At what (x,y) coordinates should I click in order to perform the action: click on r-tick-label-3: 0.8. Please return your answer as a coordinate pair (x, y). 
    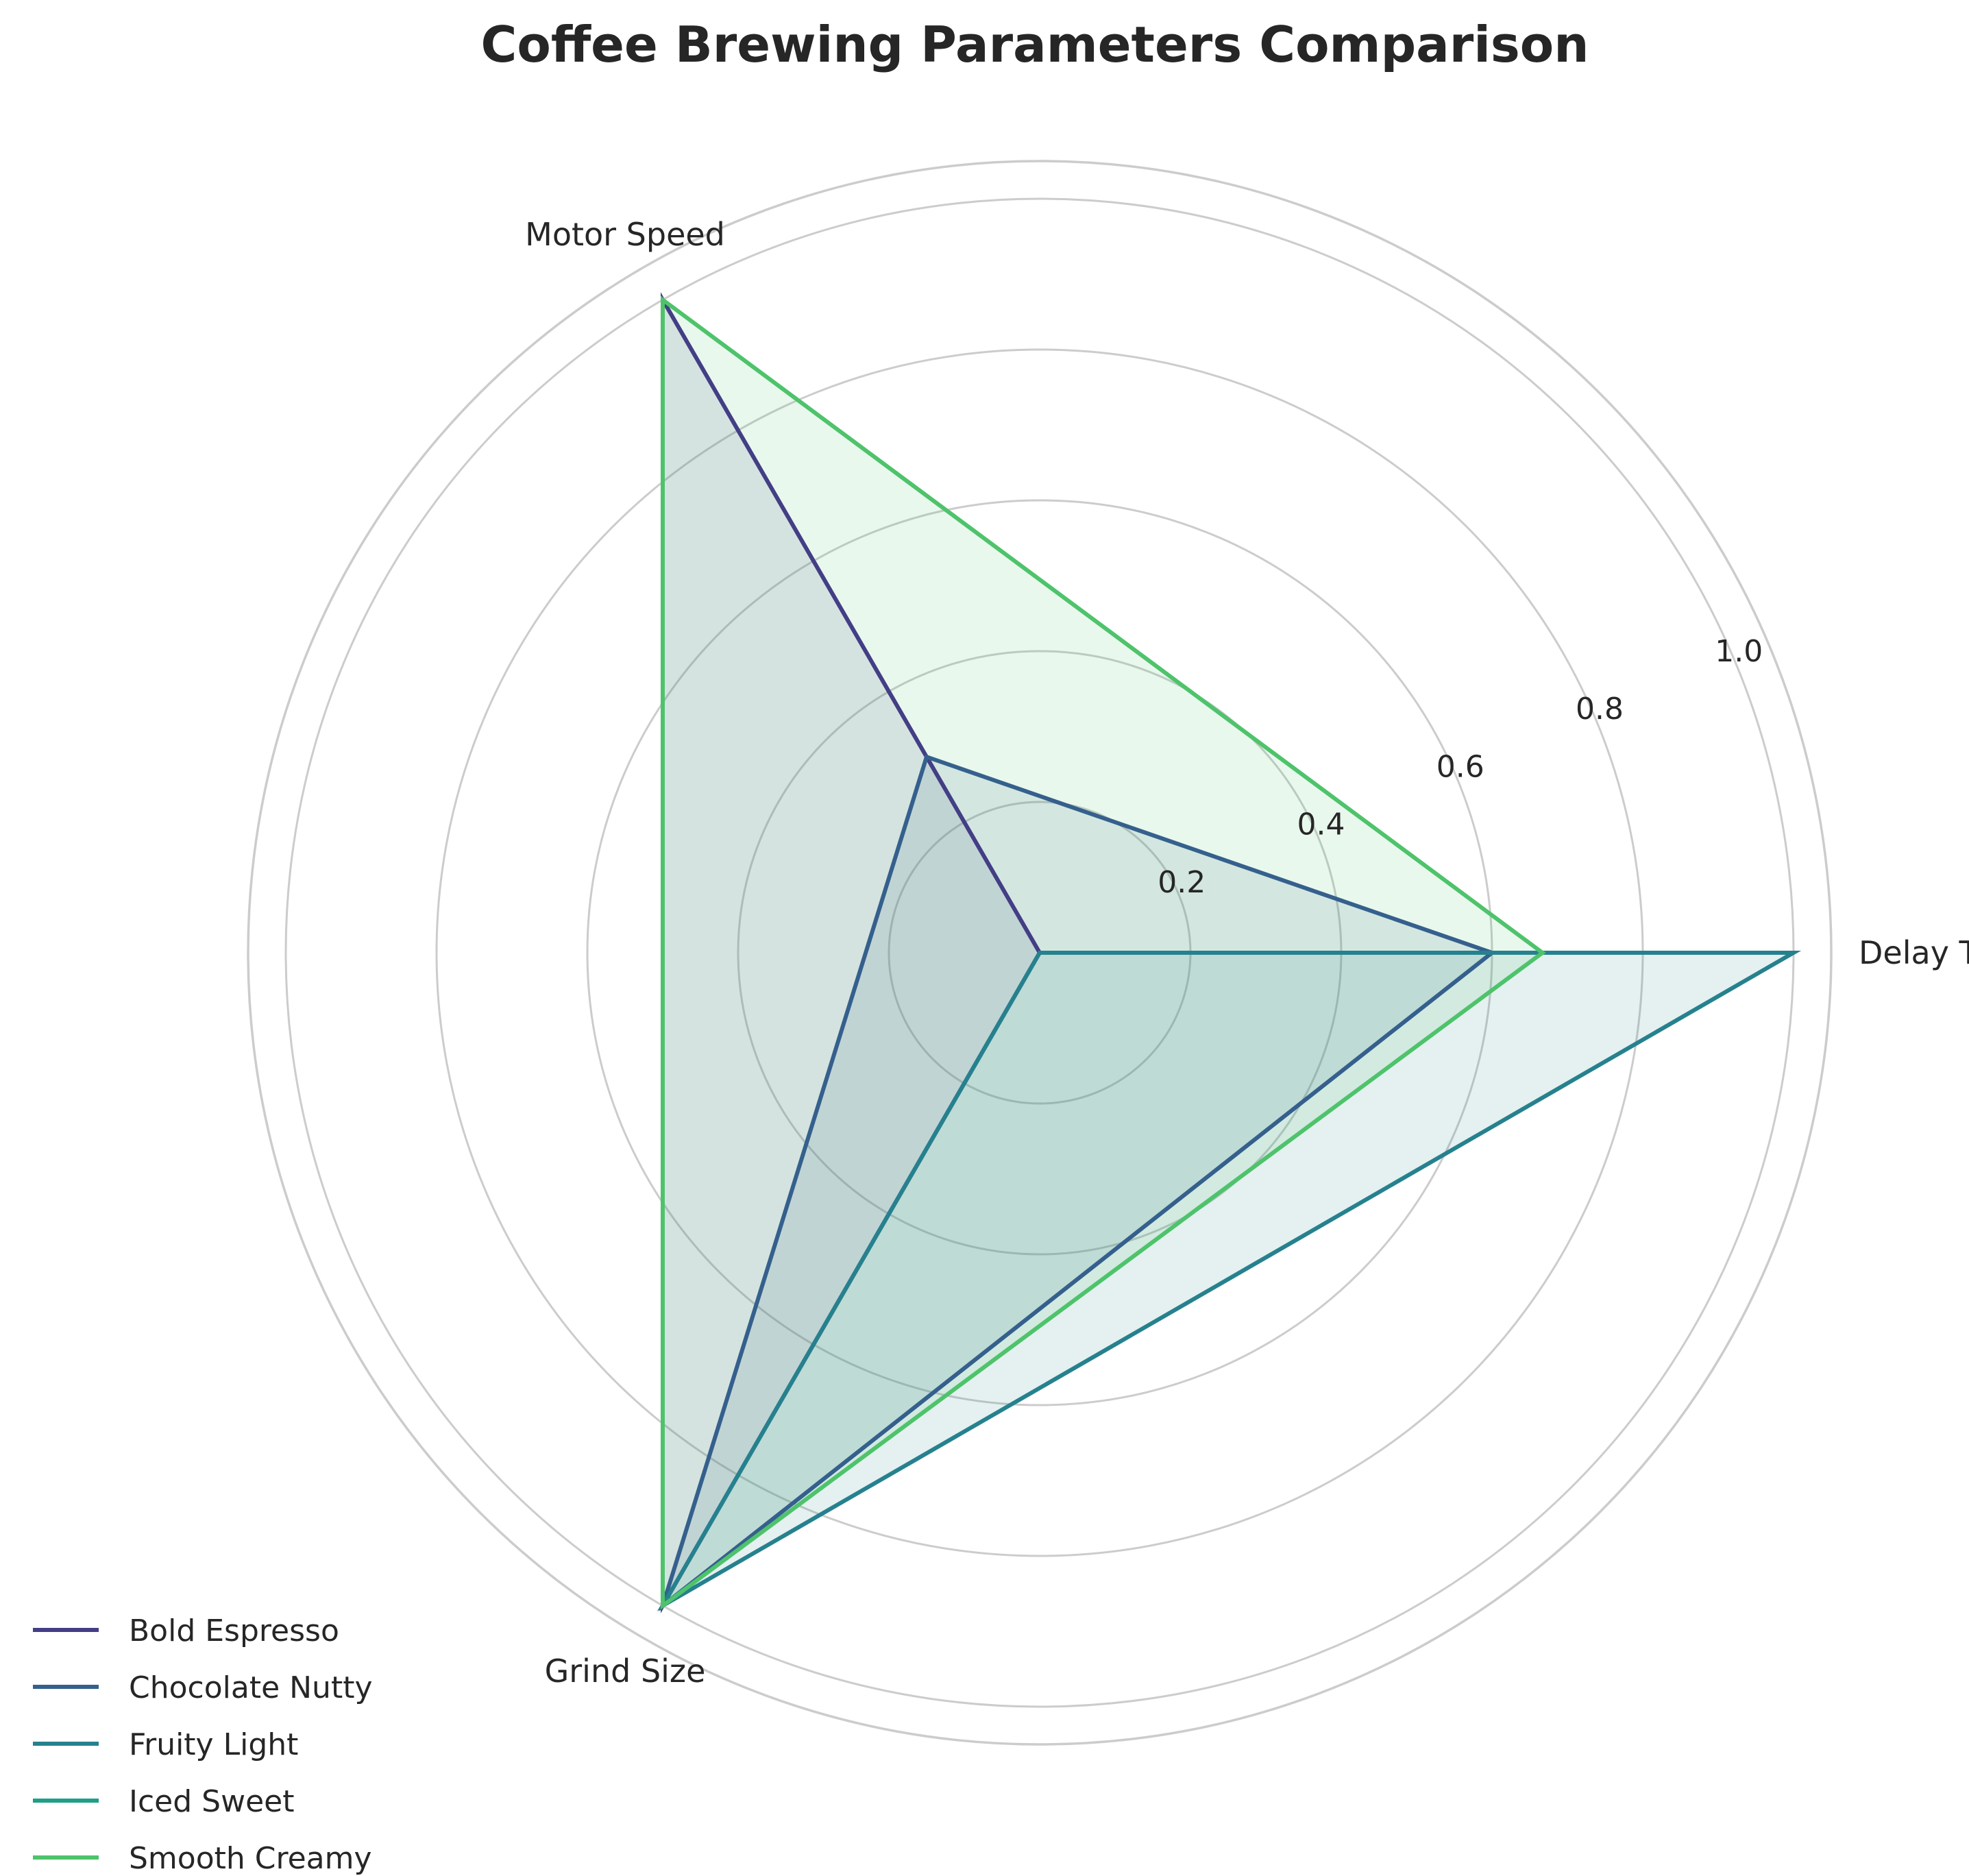
    Looking at the image, I should click on (1600, 709).